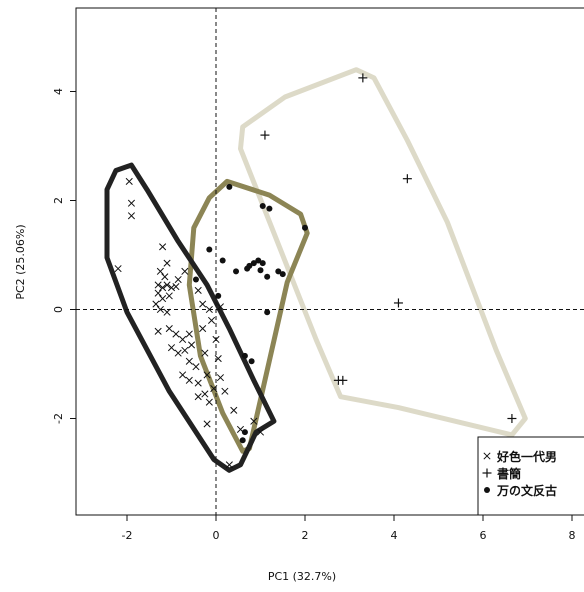  Describe the element at coordinates (394, 535) in the screenshot. I see `x-tick-label: 4` at that location.